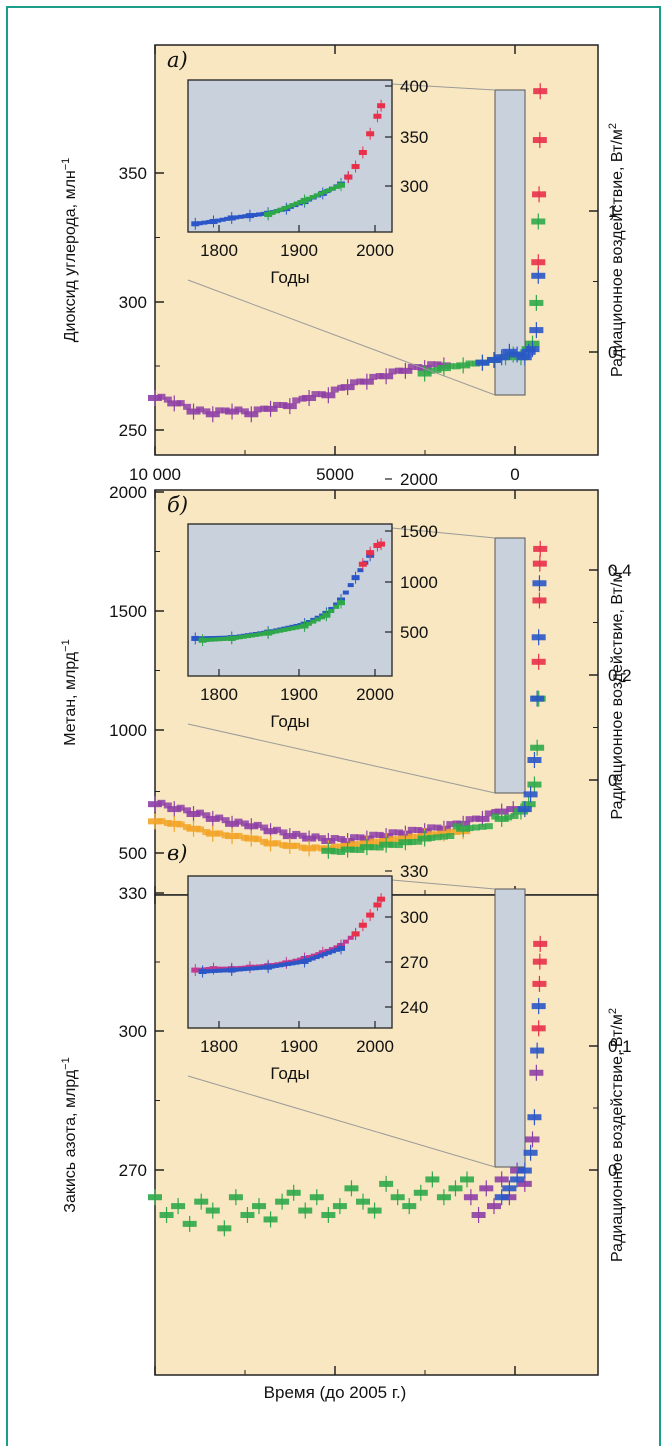  Describe the element at coordinates (419, 479) in the screenshot. I see `inset-y-tick-label: 2000` at that location.